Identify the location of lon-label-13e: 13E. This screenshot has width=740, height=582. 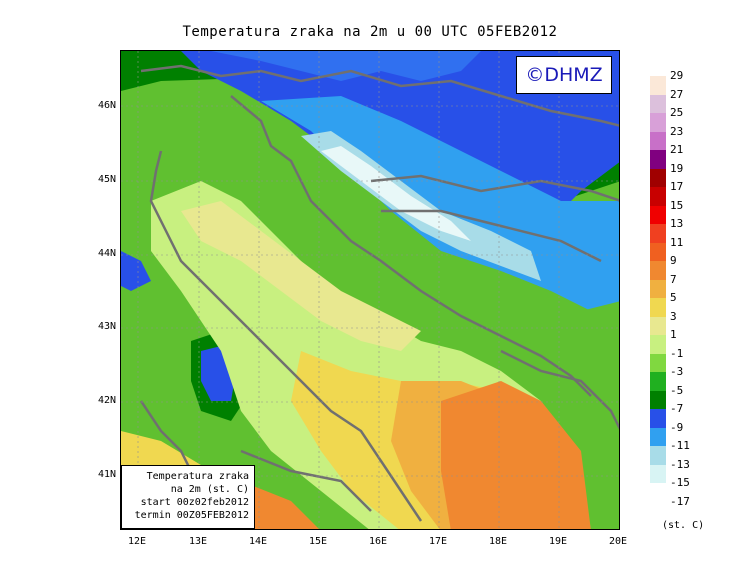
(198, 541).